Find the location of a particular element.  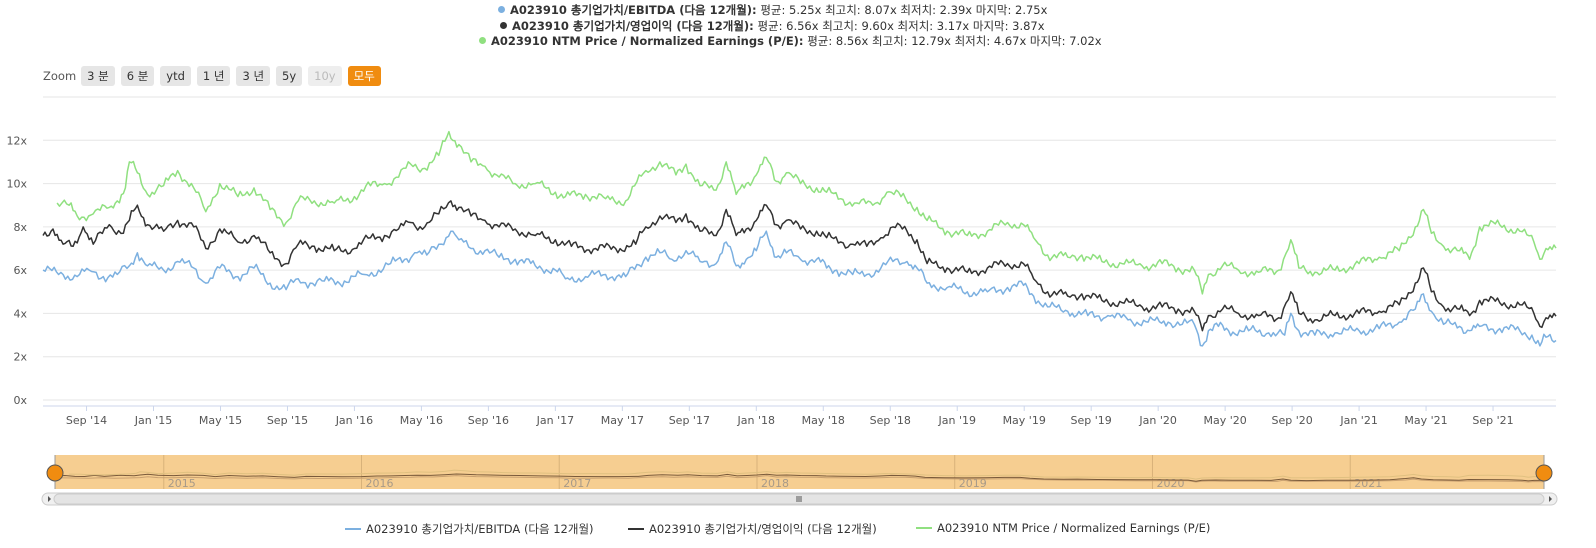

zoom-button-1y: 1 년 is located at coordinates (213, 76).